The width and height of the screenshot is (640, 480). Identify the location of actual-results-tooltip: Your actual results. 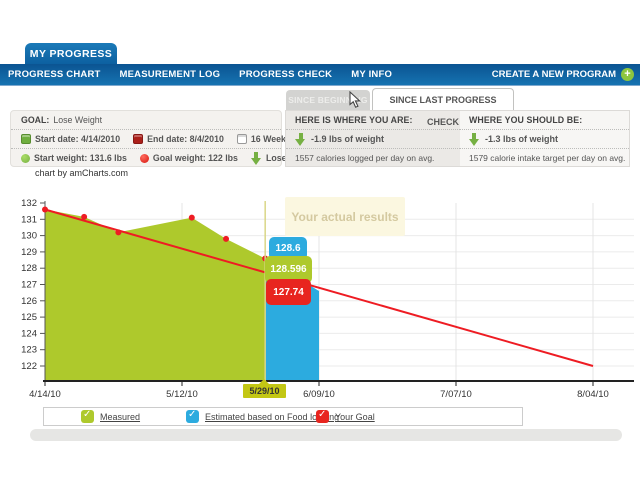
(345, 216).